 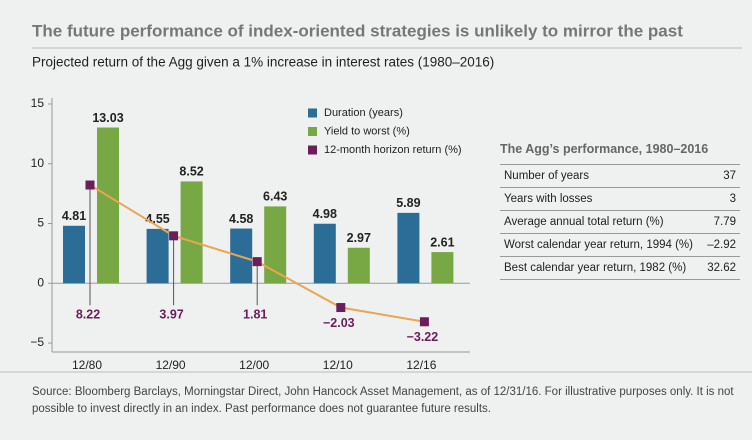 What do you see at coordinates (363, 113) in the screenshot?
I see `legend-label: Duration (years)` at bounding box center [363, 113].